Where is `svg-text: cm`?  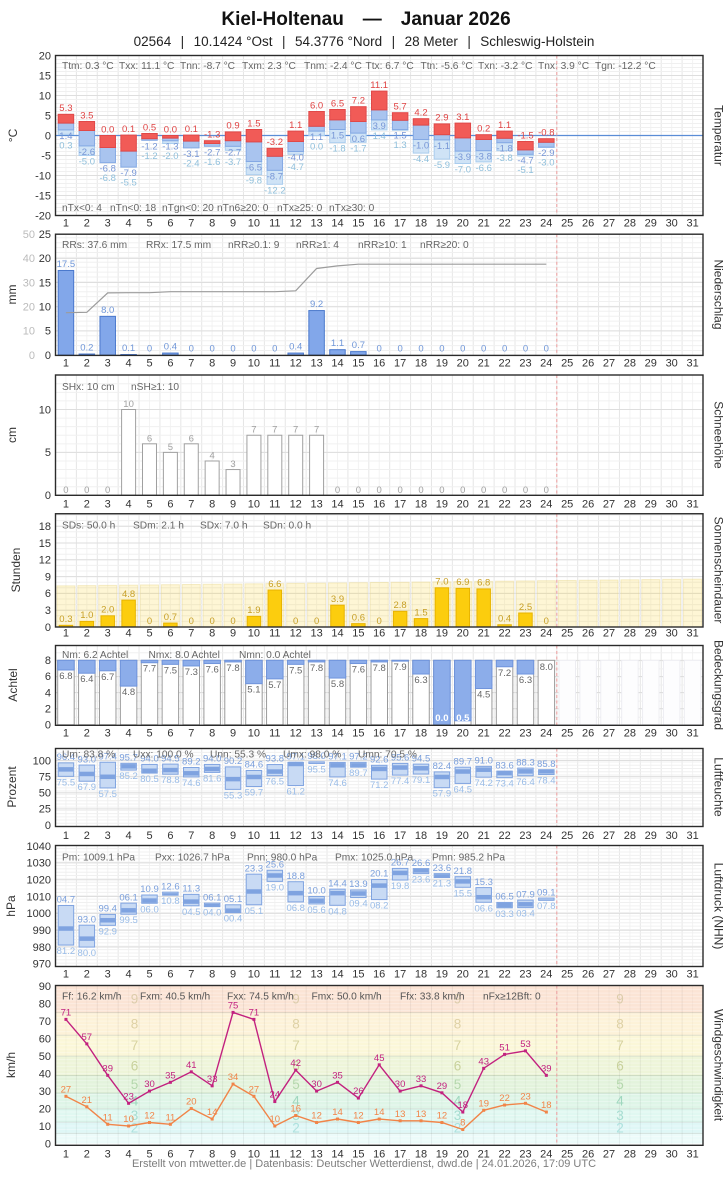
svg-text: cm is located at coordinates (12, 435).